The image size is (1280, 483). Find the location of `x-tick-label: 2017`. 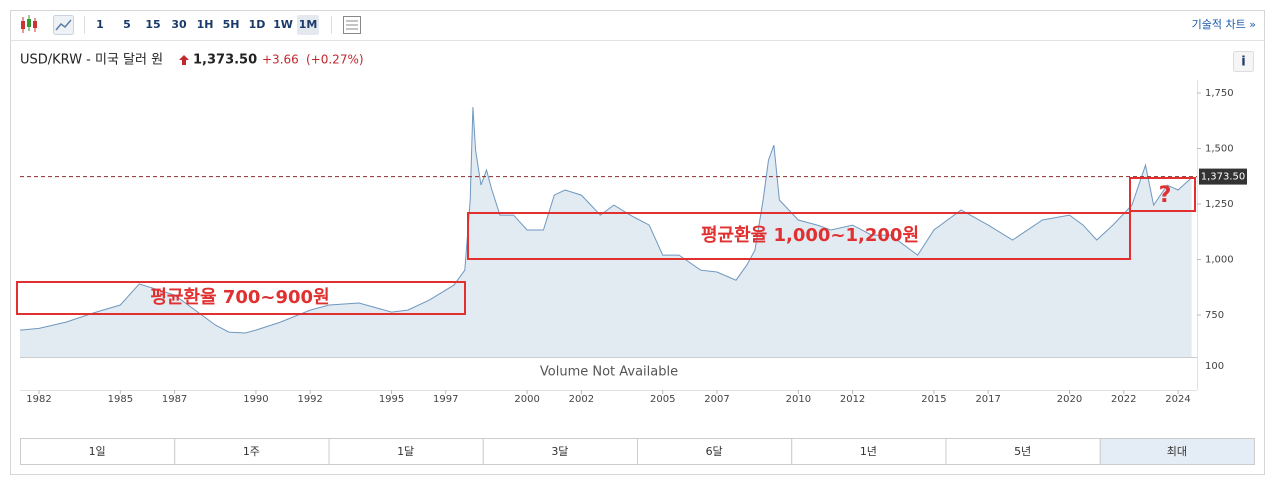

x-tick-label: 2017 is located at coordinates (987, 399).